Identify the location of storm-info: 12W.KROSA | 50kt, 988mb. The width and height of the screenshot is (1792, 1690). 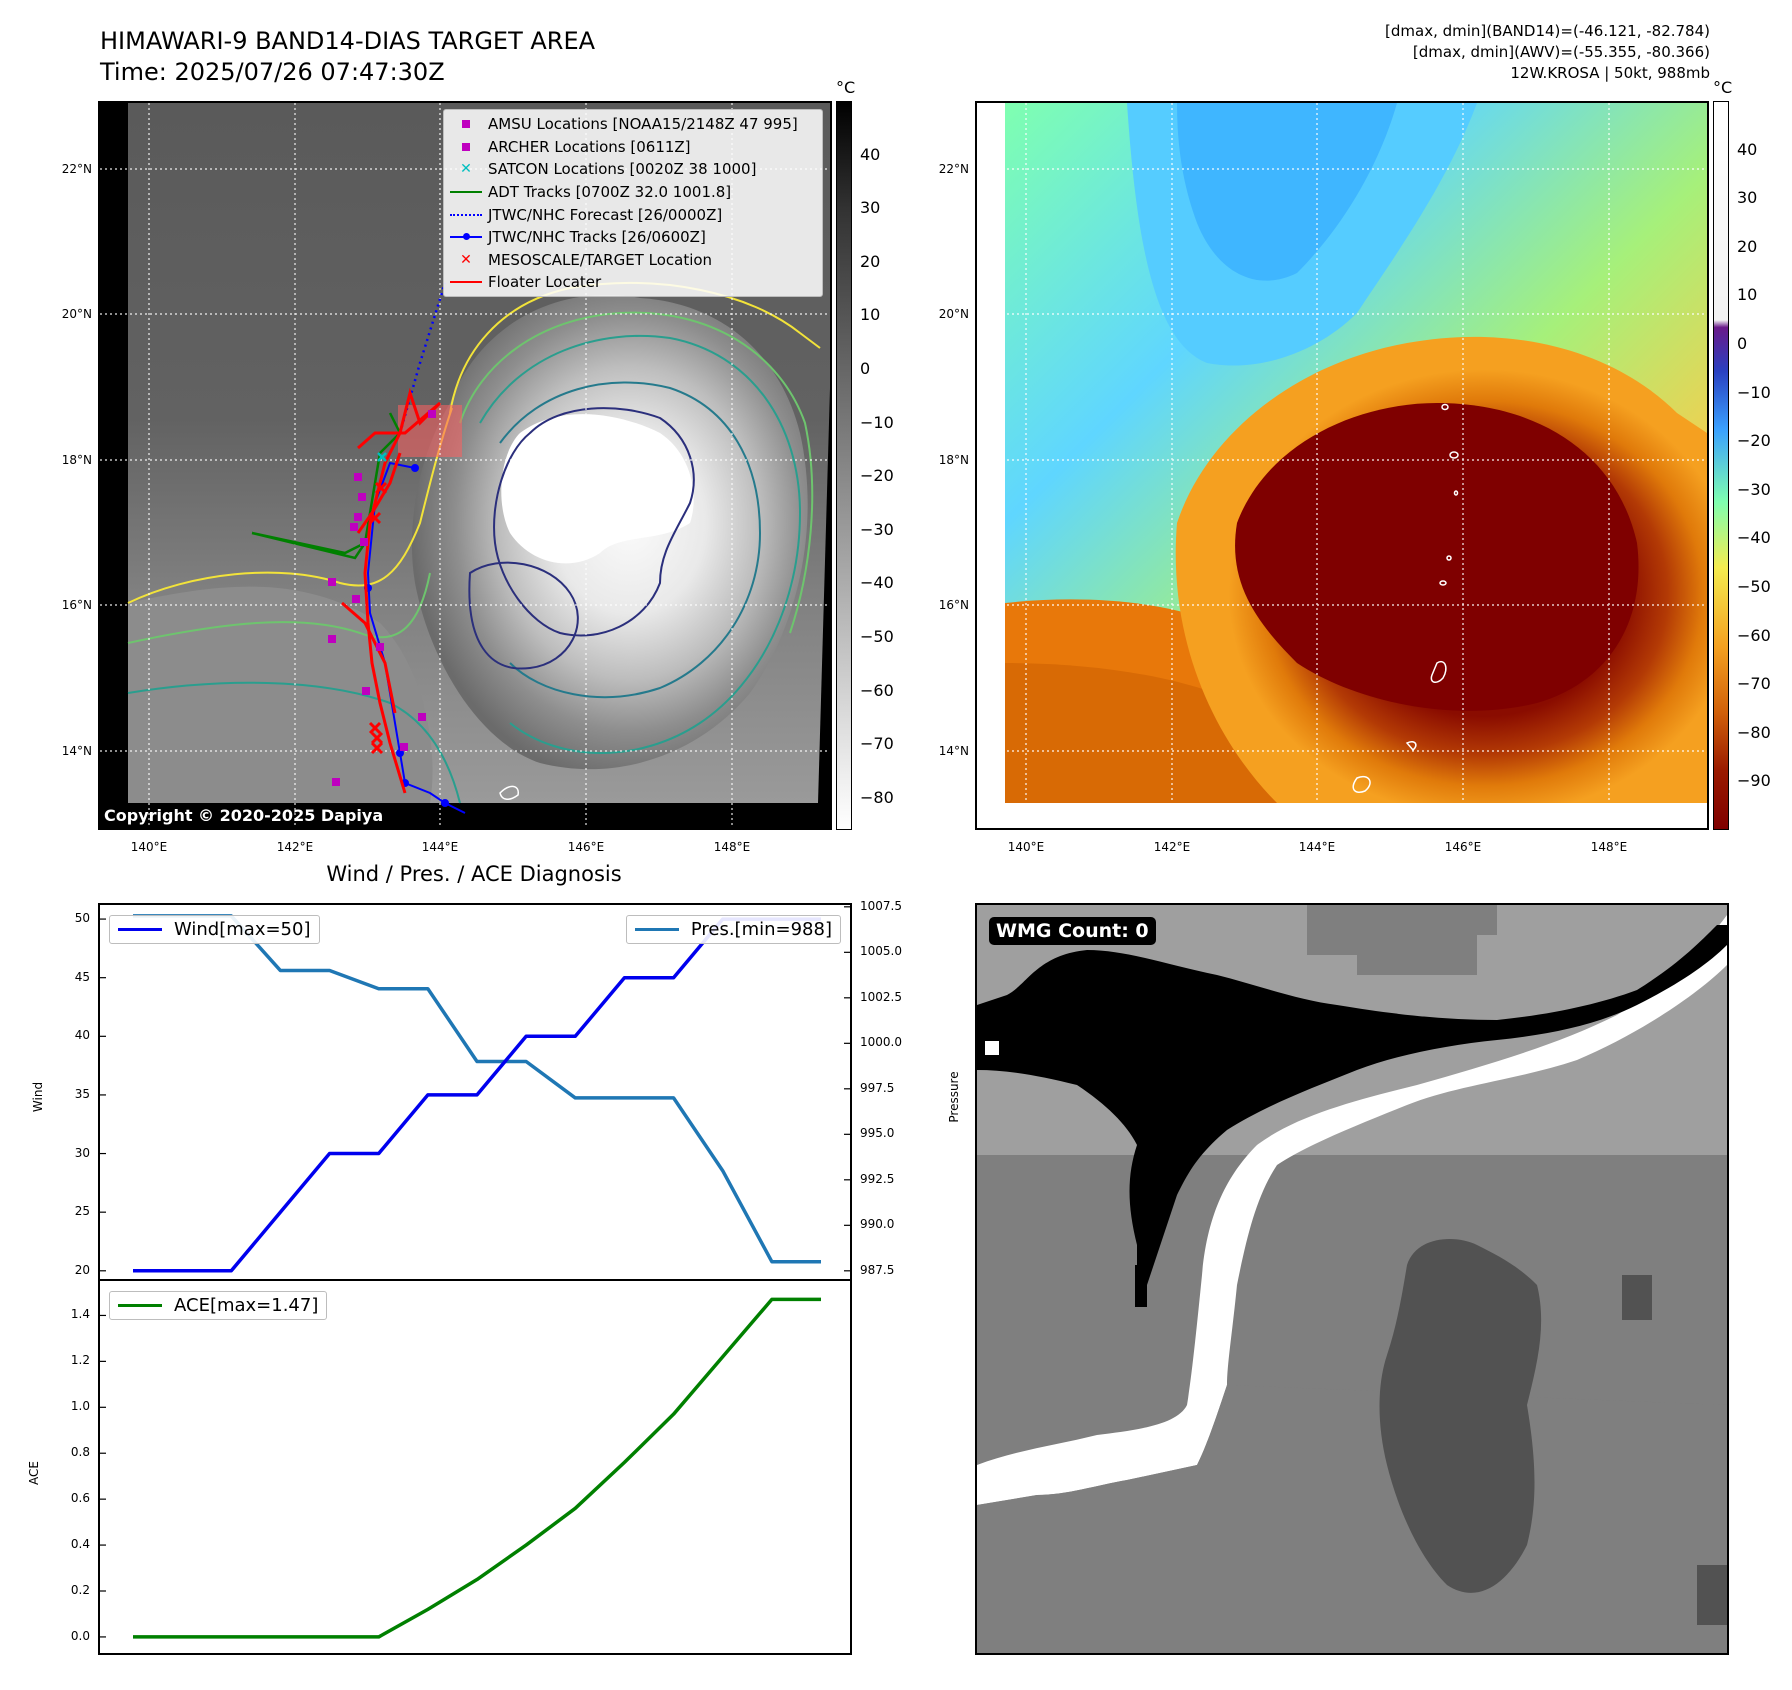
(1610, 73).